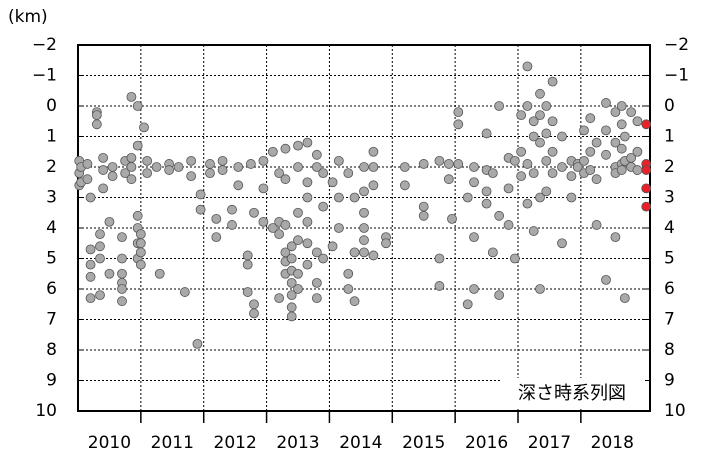 This screenshot has height=463, width=704. Describe the element at coordinates (51, 259) in the screenshot. I see `y-tick-label: 5` at that location.